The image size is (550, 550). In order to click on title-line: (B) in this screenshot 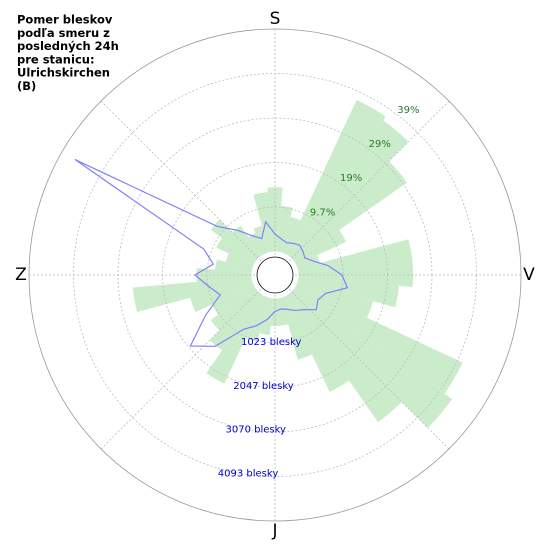, I will do `click(26, 86)`.